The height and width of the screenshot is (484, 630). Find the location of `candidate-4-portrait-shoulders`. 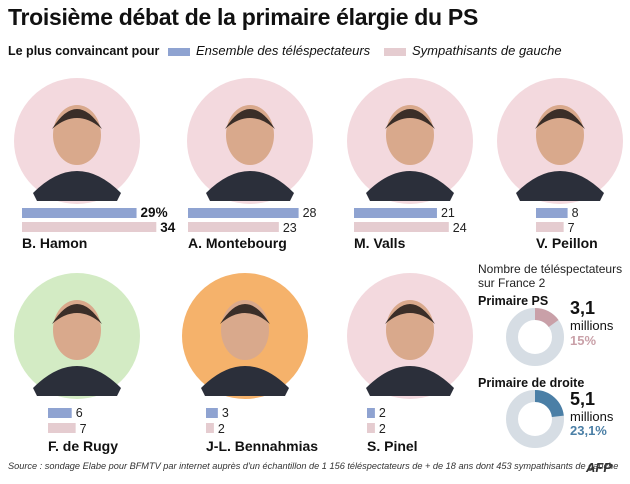

candidate-4-portrait-shoulders is located at coordinates (560, 186).